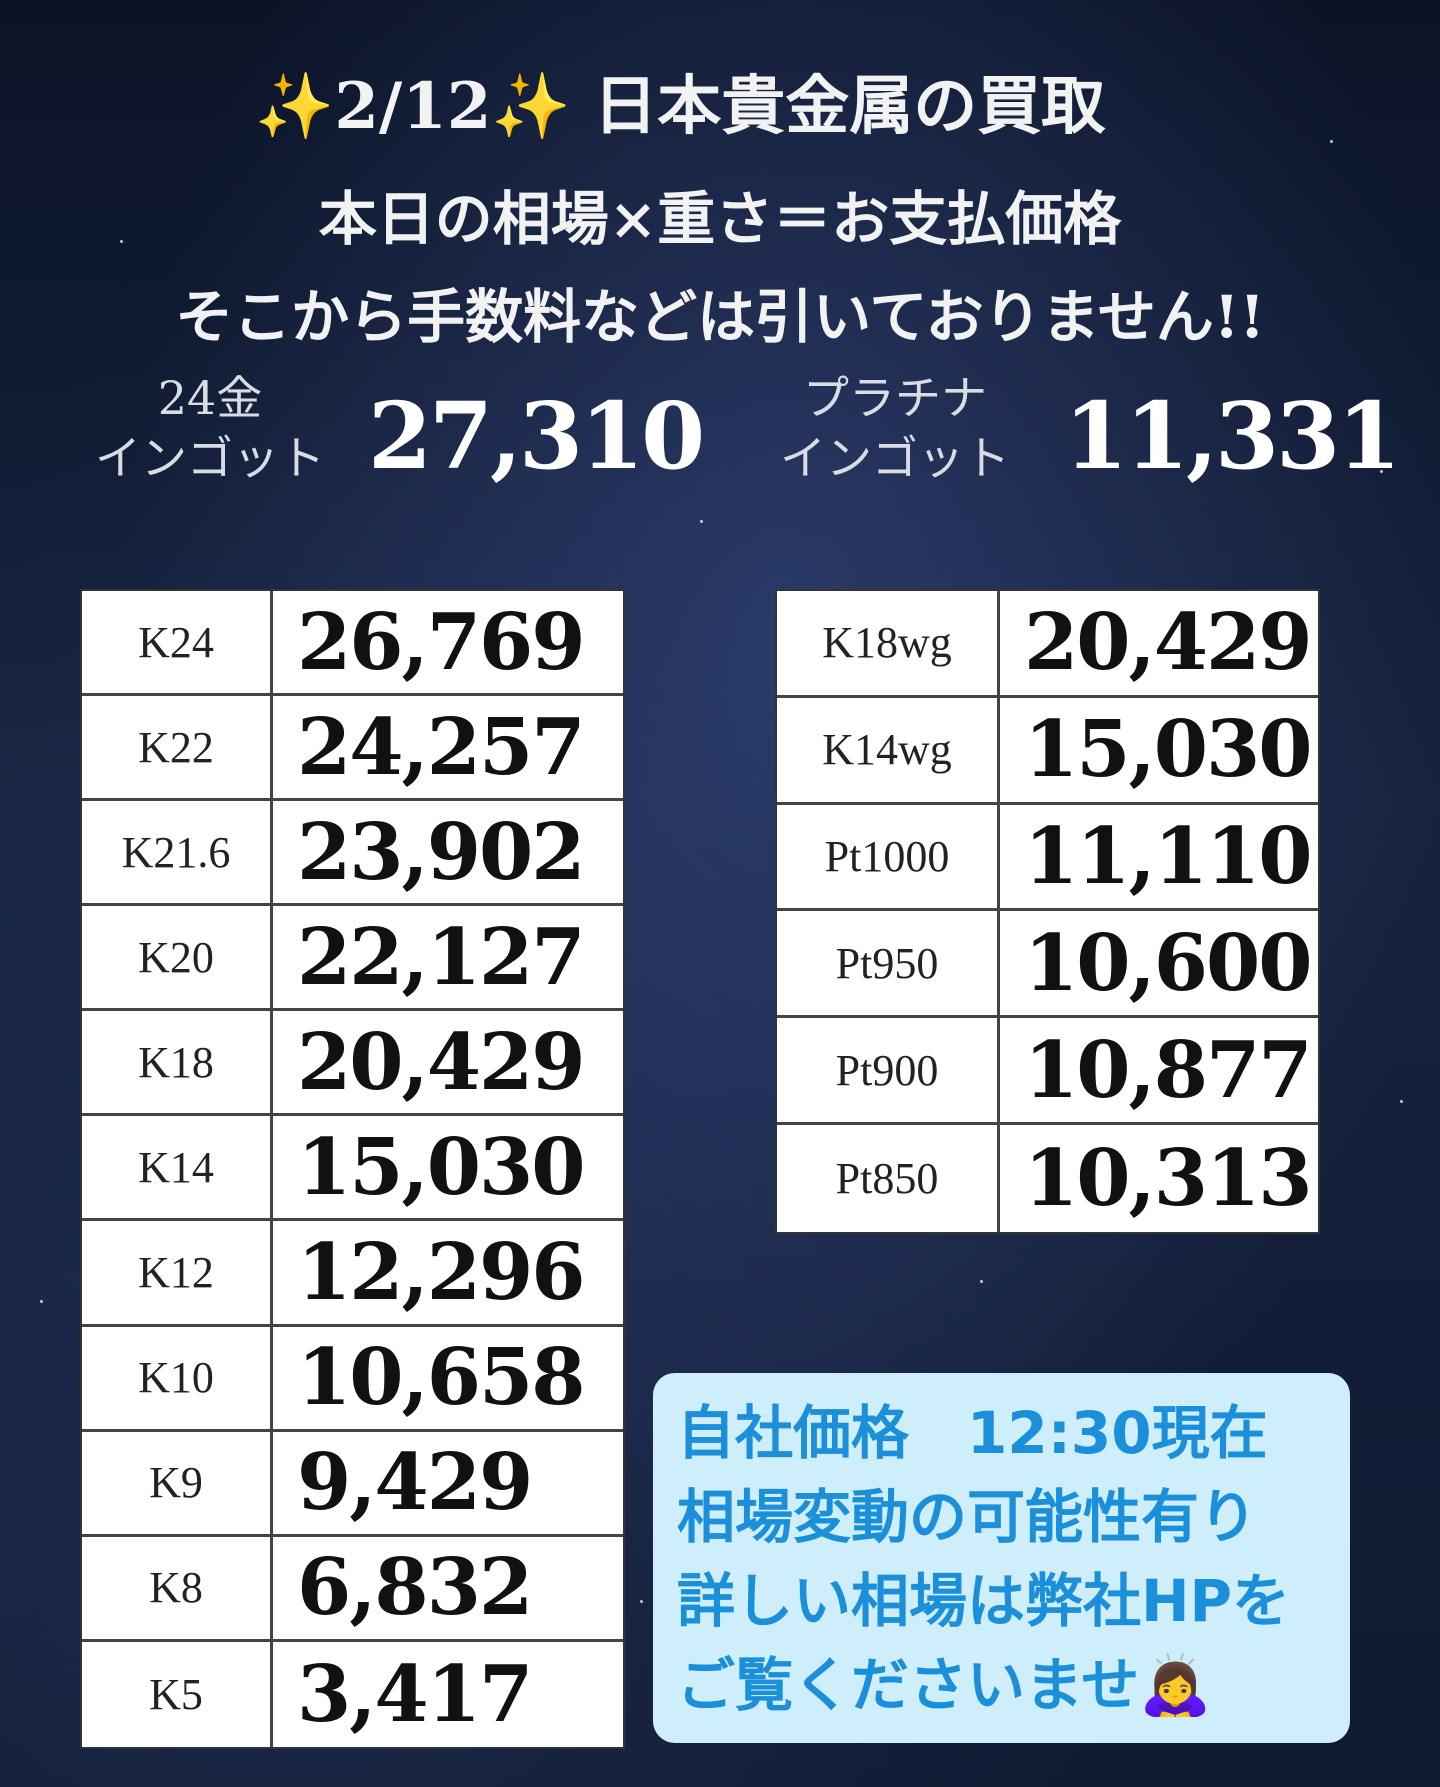 This screenshot has width=1440, height=1787. I want to click on ingot-price: 11,331, so click(1232, 436).